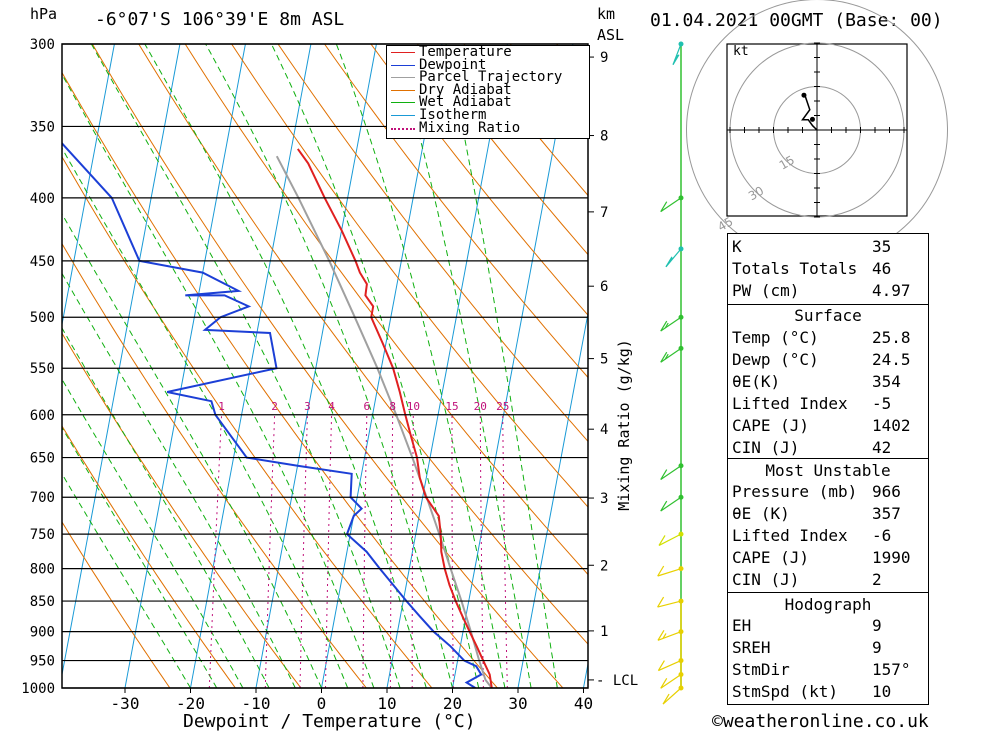 The width and height of the screenshot is (1000, 733). I want to click on legend-item: Isotherm, so click(488, 115).